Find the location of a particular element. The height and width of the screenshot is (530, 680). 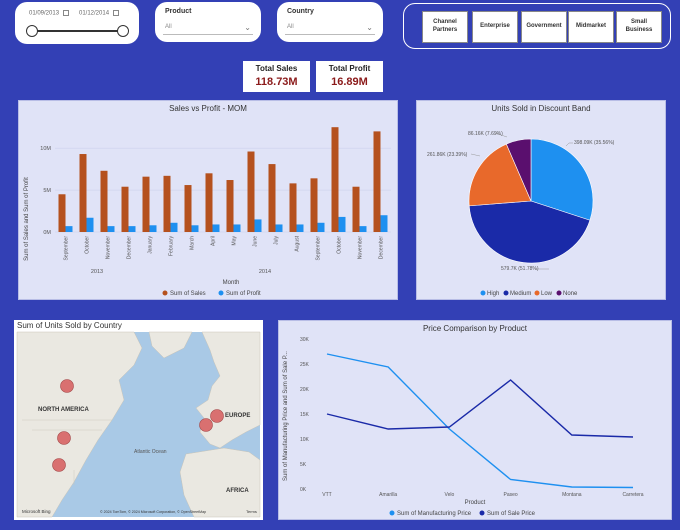

segment-government-button: Government is located at coordinates (544, 27).